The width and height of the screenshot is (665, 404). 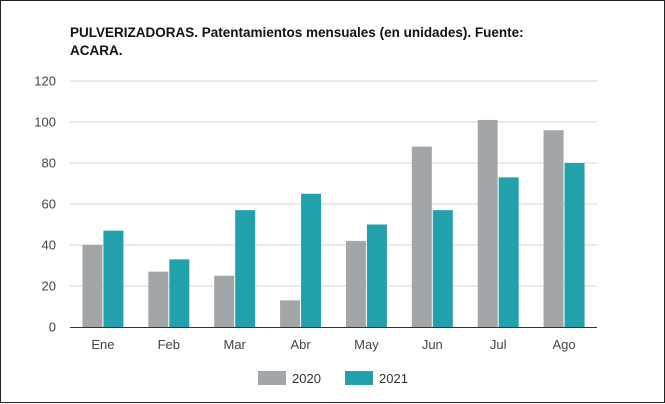 I want to click on bar-2020-Ene, so click(x=92, y=286).